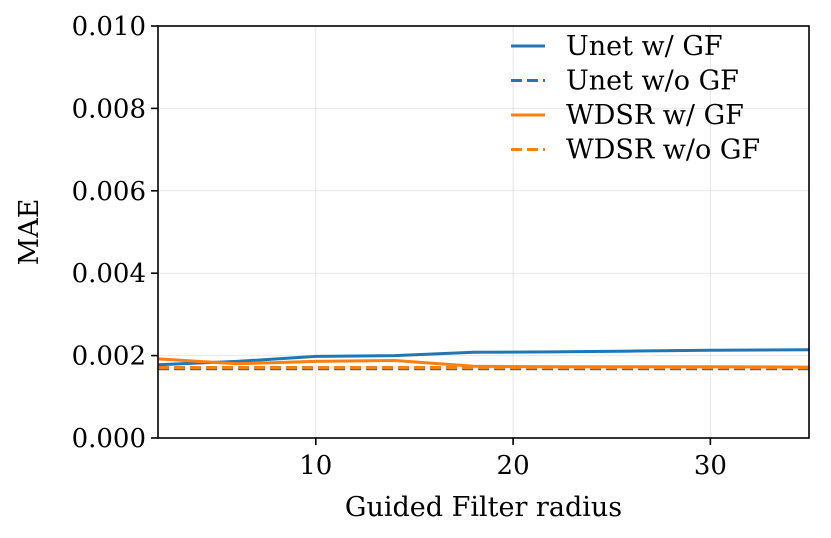 Image resolution: width=831 pixels, height=538 pixels. I want to click on legend-label-wdsr-w-o-gf: WDSR w/o GF, so click(663, 150).